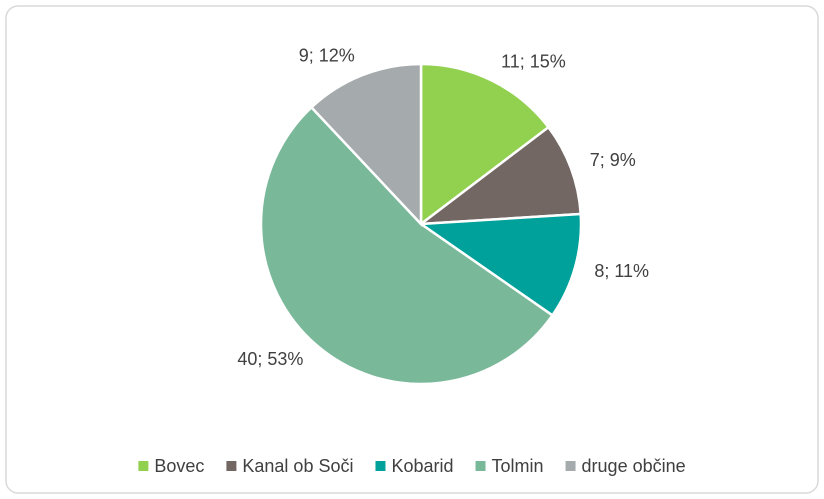 The width and height of the screenshot is (824, 499). What do you see at coordinates (533, 62) in the screenshot?
I see `data-label: 11; 15%` at bounding box center [533, 62].